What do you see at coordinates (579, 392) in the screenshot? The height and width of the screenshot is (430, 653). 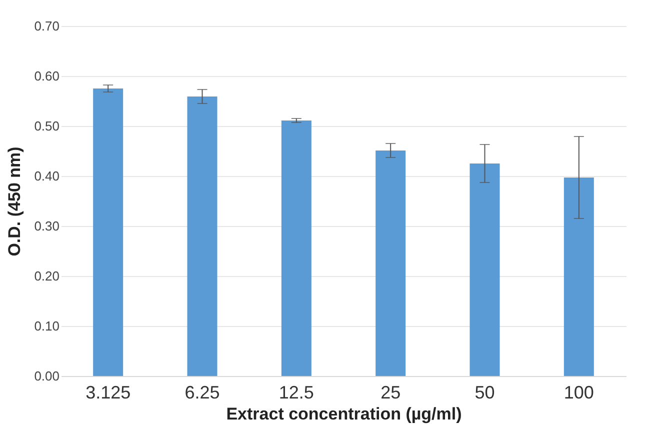 I see `x-tick-label: 100` at bounding box center [579, 392].